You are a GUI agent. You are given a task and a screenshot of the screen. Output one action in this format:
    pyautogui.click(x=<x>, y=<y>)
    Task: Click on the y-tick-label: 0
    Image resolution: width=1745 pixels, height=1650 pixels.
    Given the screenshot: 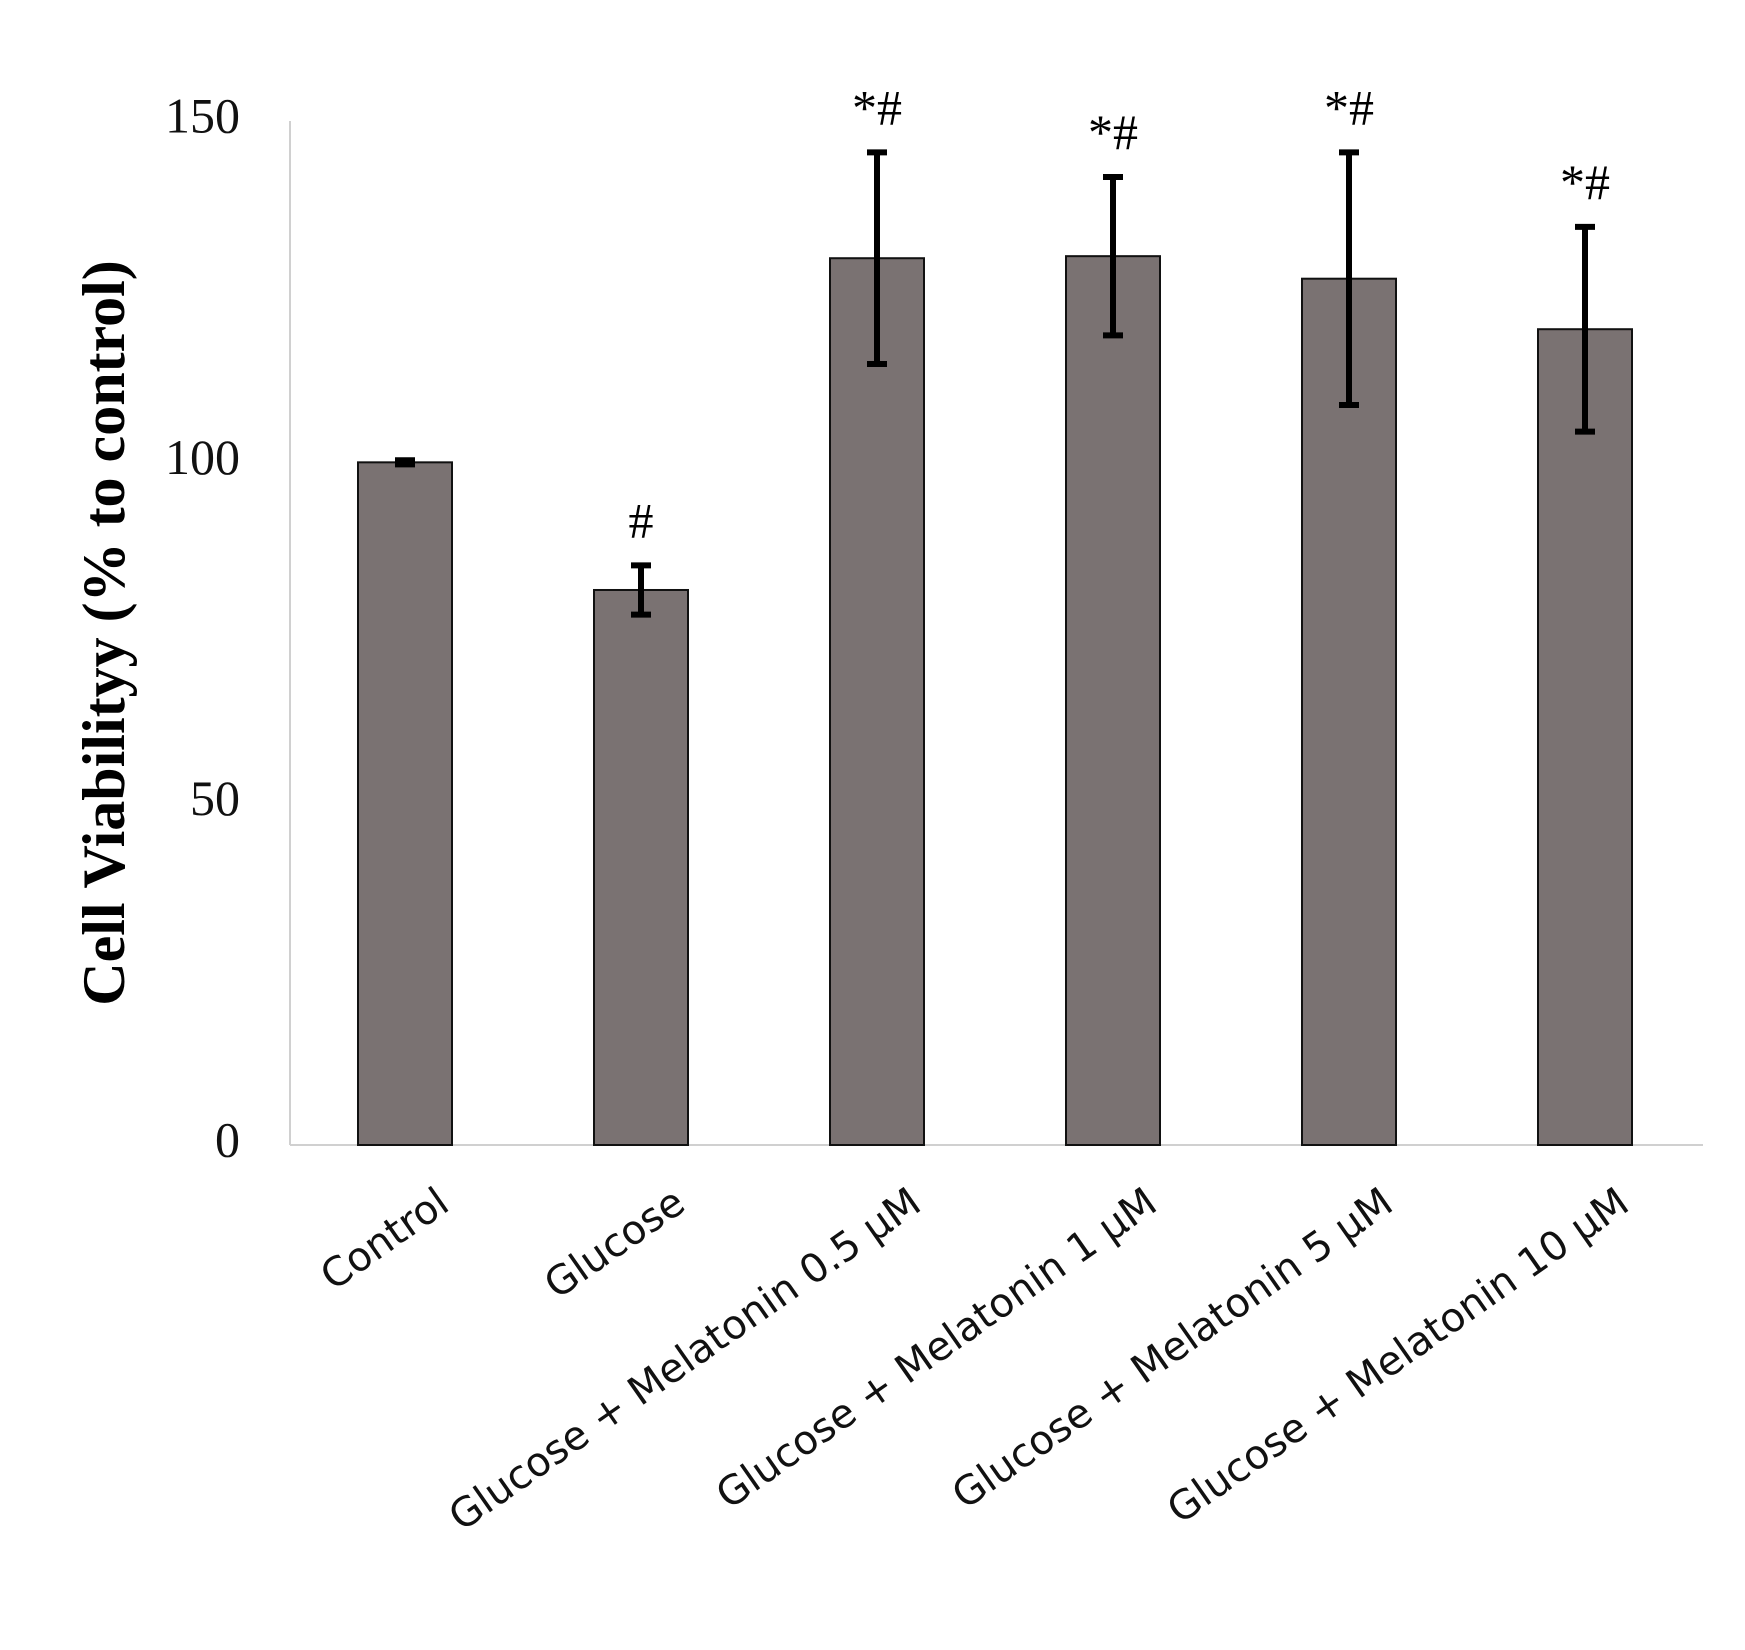 What is the action you would take?
    pyautogui.click(x=227, y=1139)
    